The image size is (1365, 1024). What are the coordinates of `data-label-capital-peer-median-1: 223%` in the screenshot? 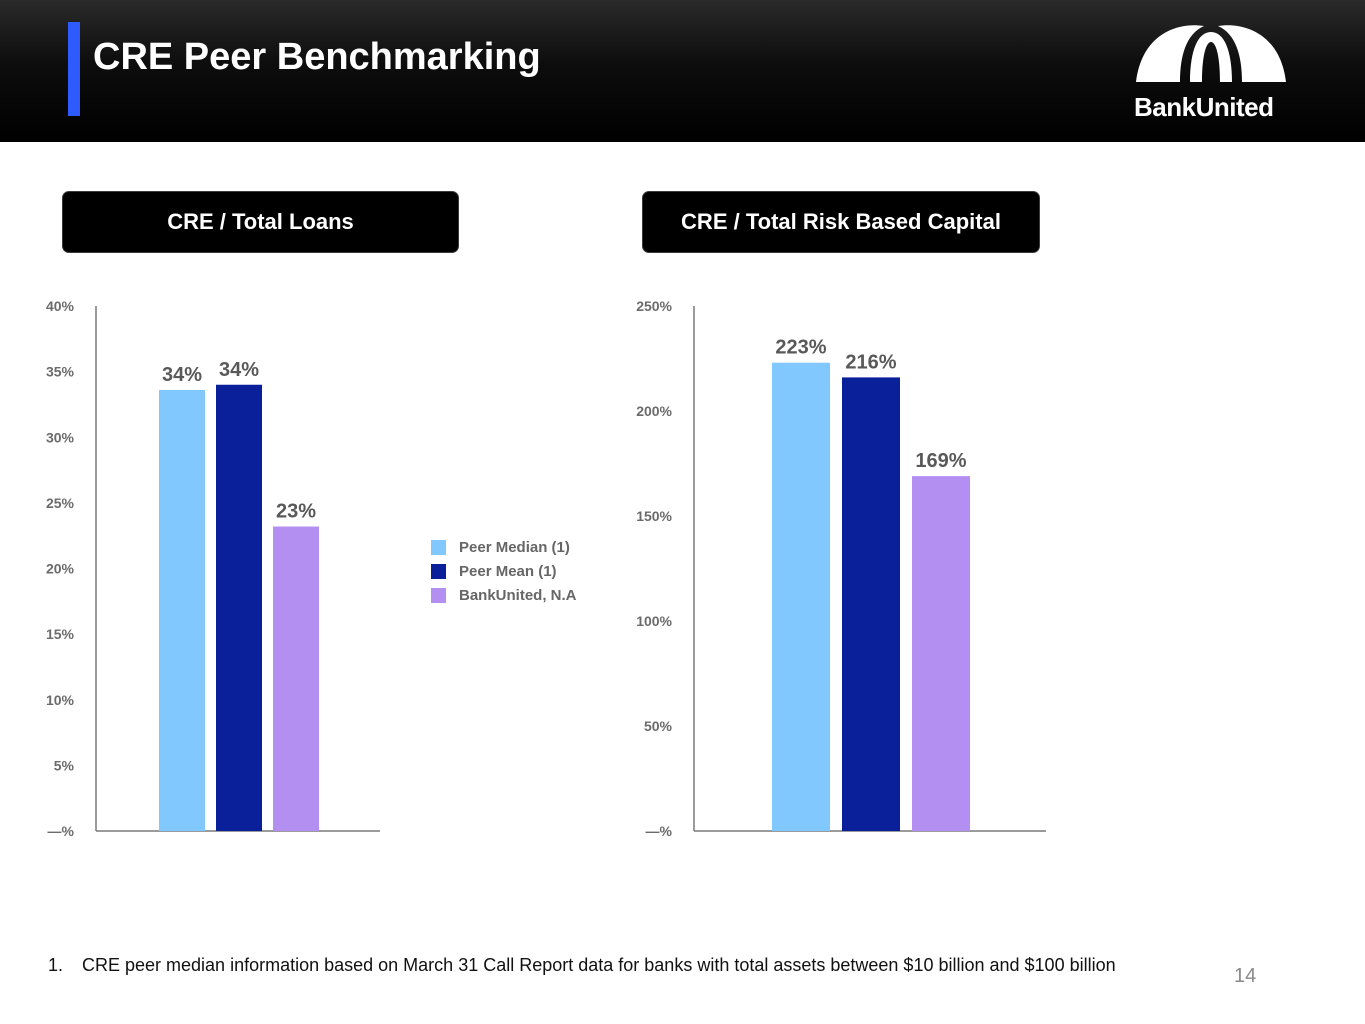 It's located at (800, 348).